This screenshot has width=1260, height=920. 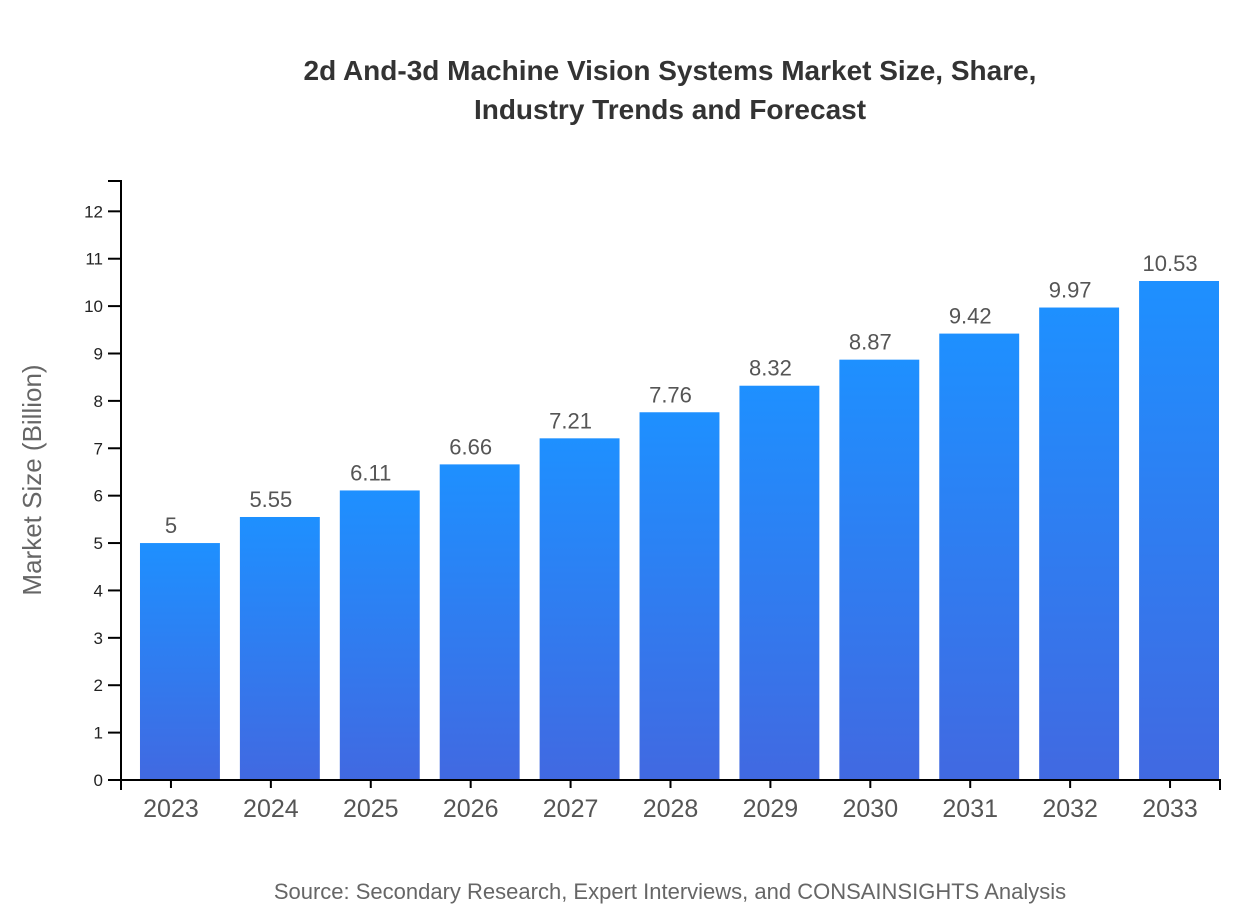 What do you see at coordinates (770, 368) in the screenshot?
I see `data-label-2029: 8.32` at bounding box center [770, 368].